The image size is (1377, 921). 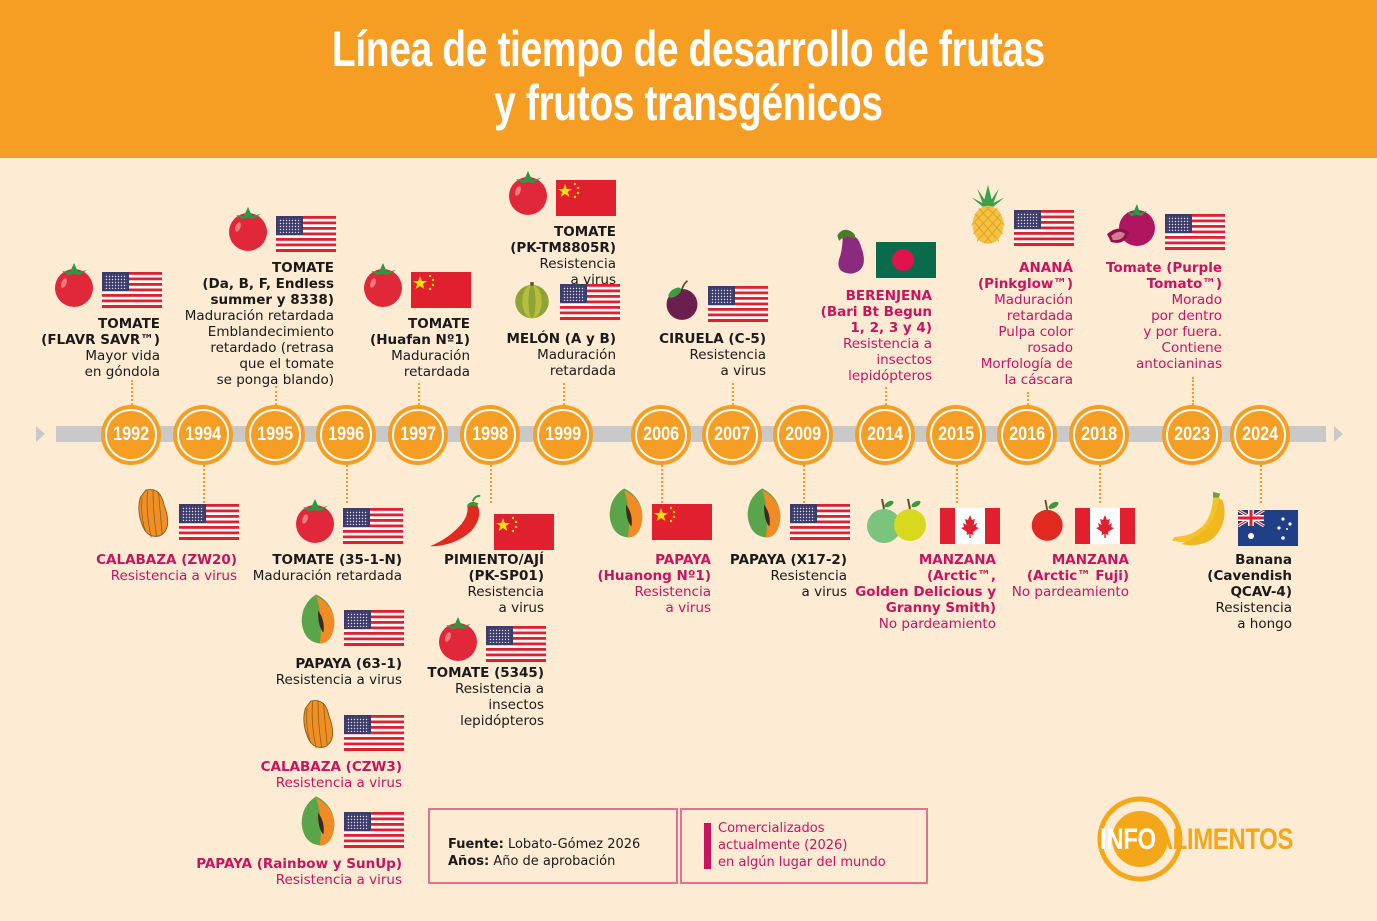 I want to click on year-marker-2015: 2015, so click(x=956, y=435).